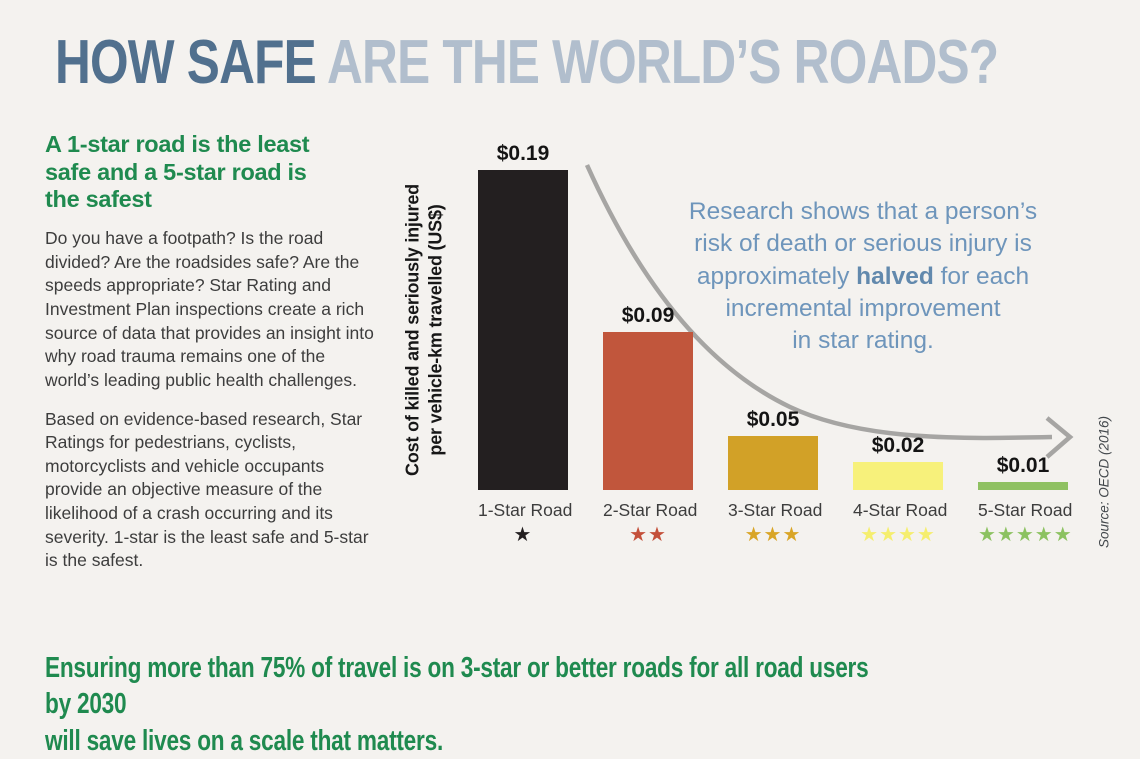 The image size is (1140, 759). I want to click on source-credit: Source: OECD (2016), so click(1104, 482).